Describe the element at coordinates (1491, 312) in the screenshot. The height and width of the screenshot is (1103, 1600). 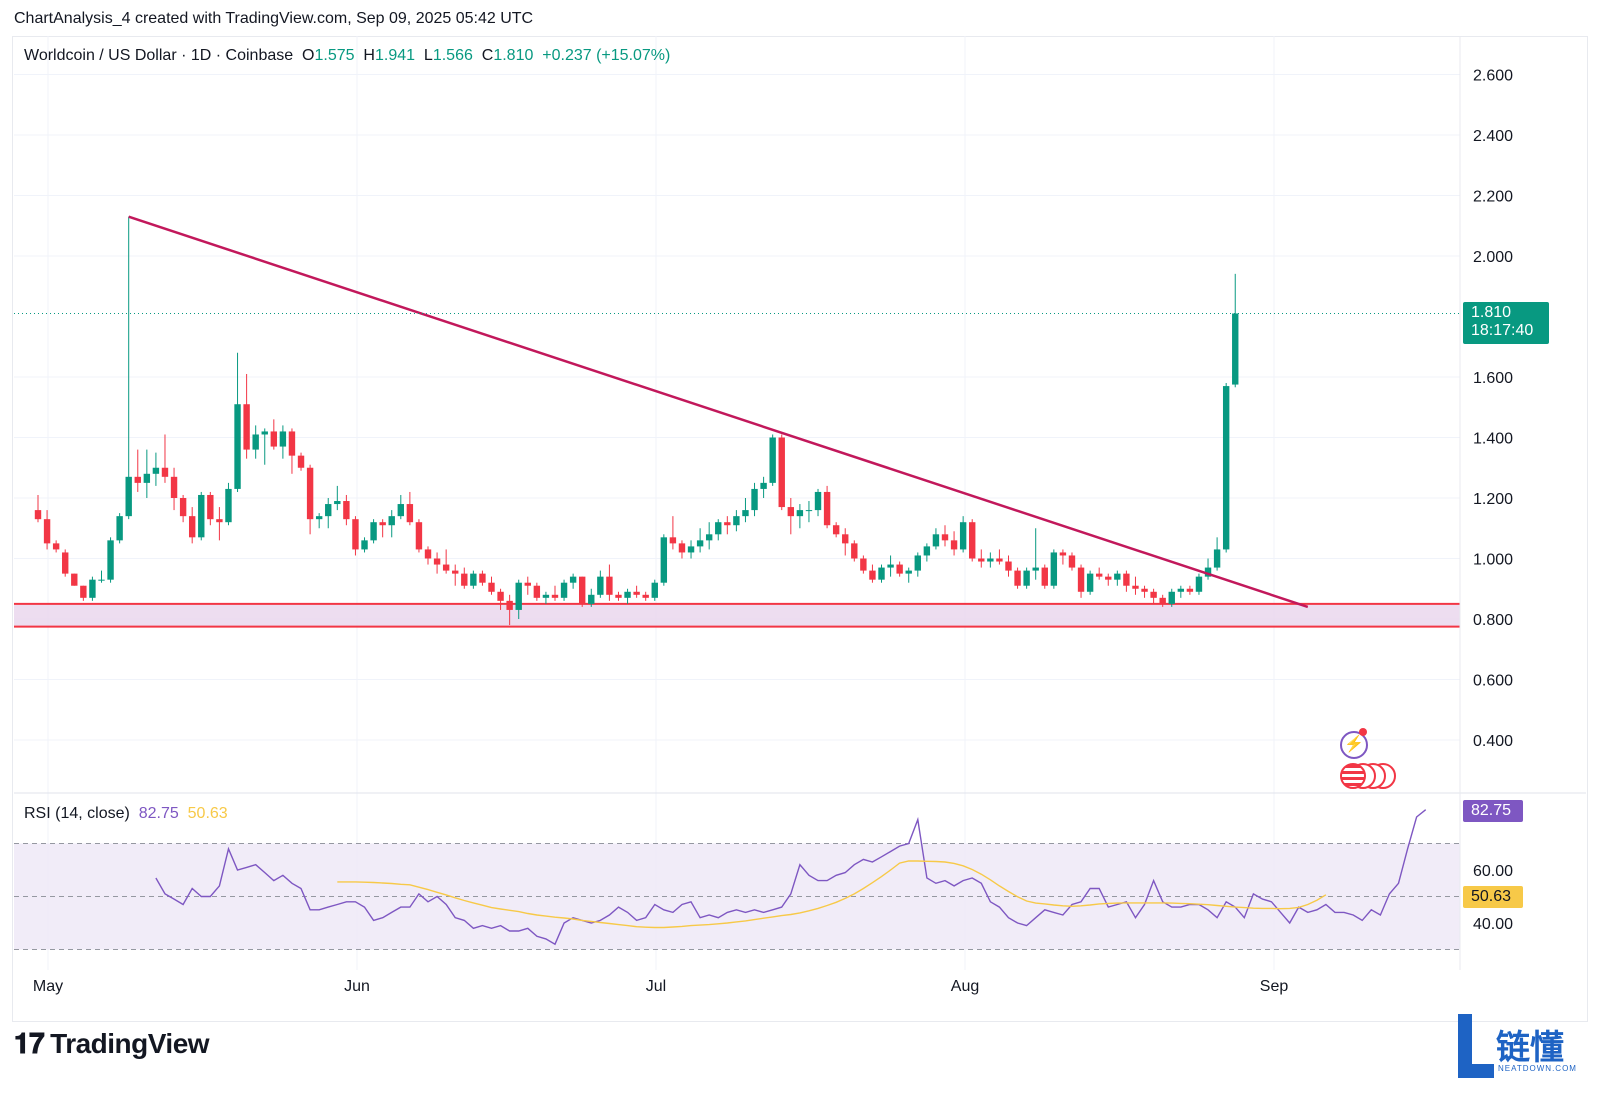
I see `last-price-value: 1.810` at that location.